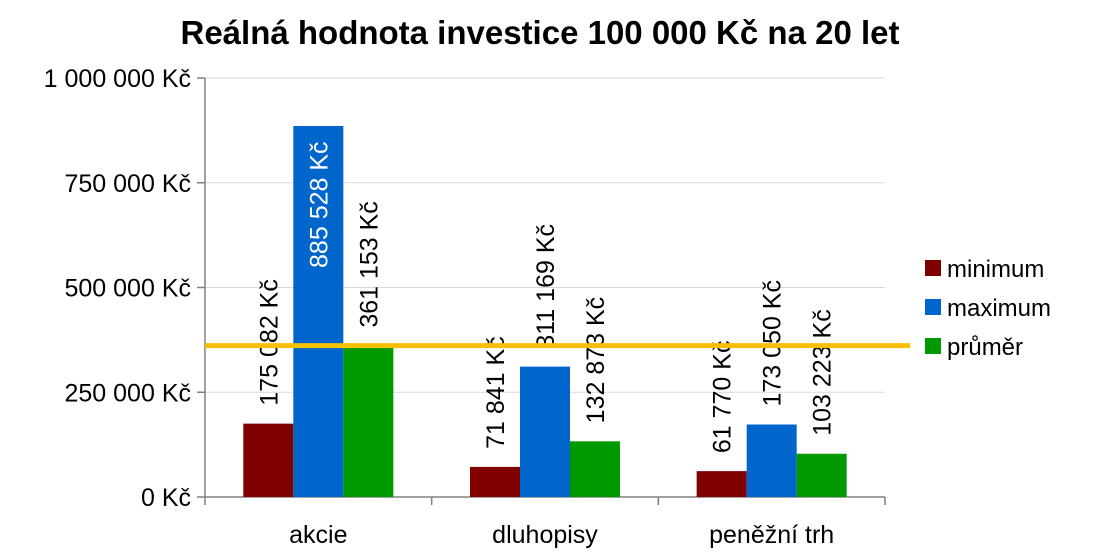  What do you see at coordinates (595, 469) in the screenshot?
I see `bar-prumer-dluhopisy` at bounding box center [595, 469].